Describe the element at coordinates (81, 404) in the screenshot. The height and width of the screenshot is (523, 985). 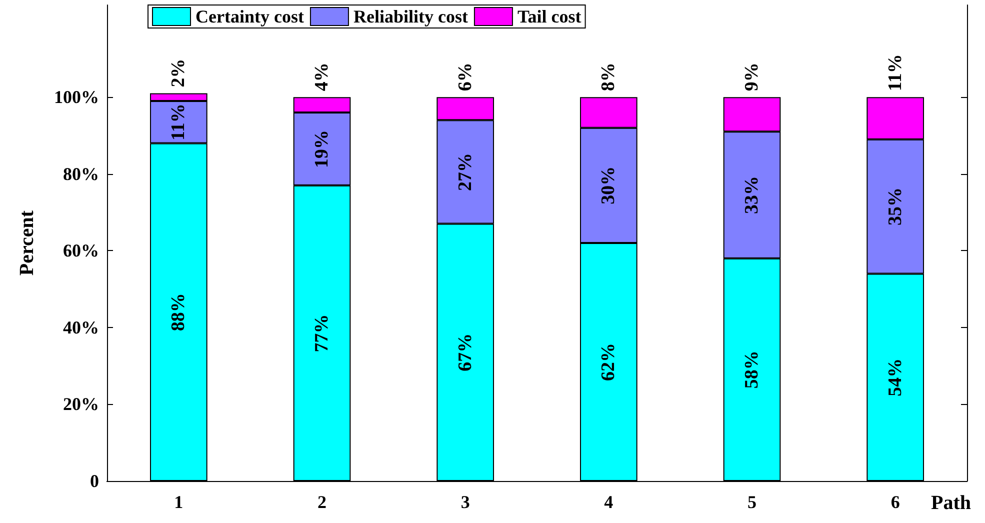
I see `y-tick-label: 20%` at that location.